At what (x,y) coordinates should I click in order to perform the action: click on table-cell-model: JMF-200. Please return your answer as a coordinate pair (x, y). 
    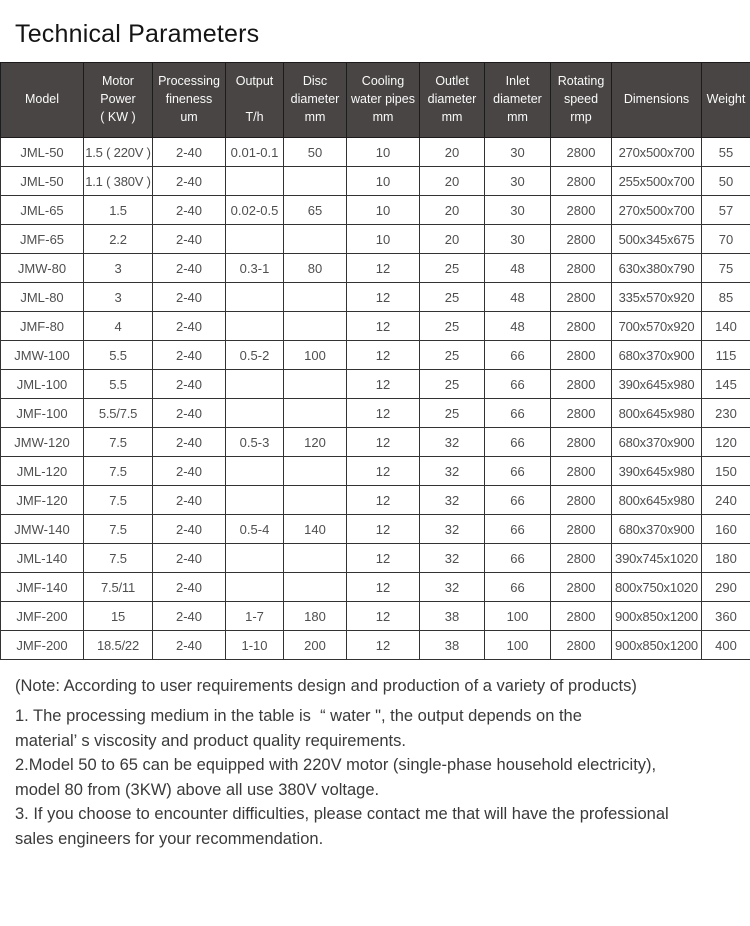
    Looking at the image, I should click on (42, 645).